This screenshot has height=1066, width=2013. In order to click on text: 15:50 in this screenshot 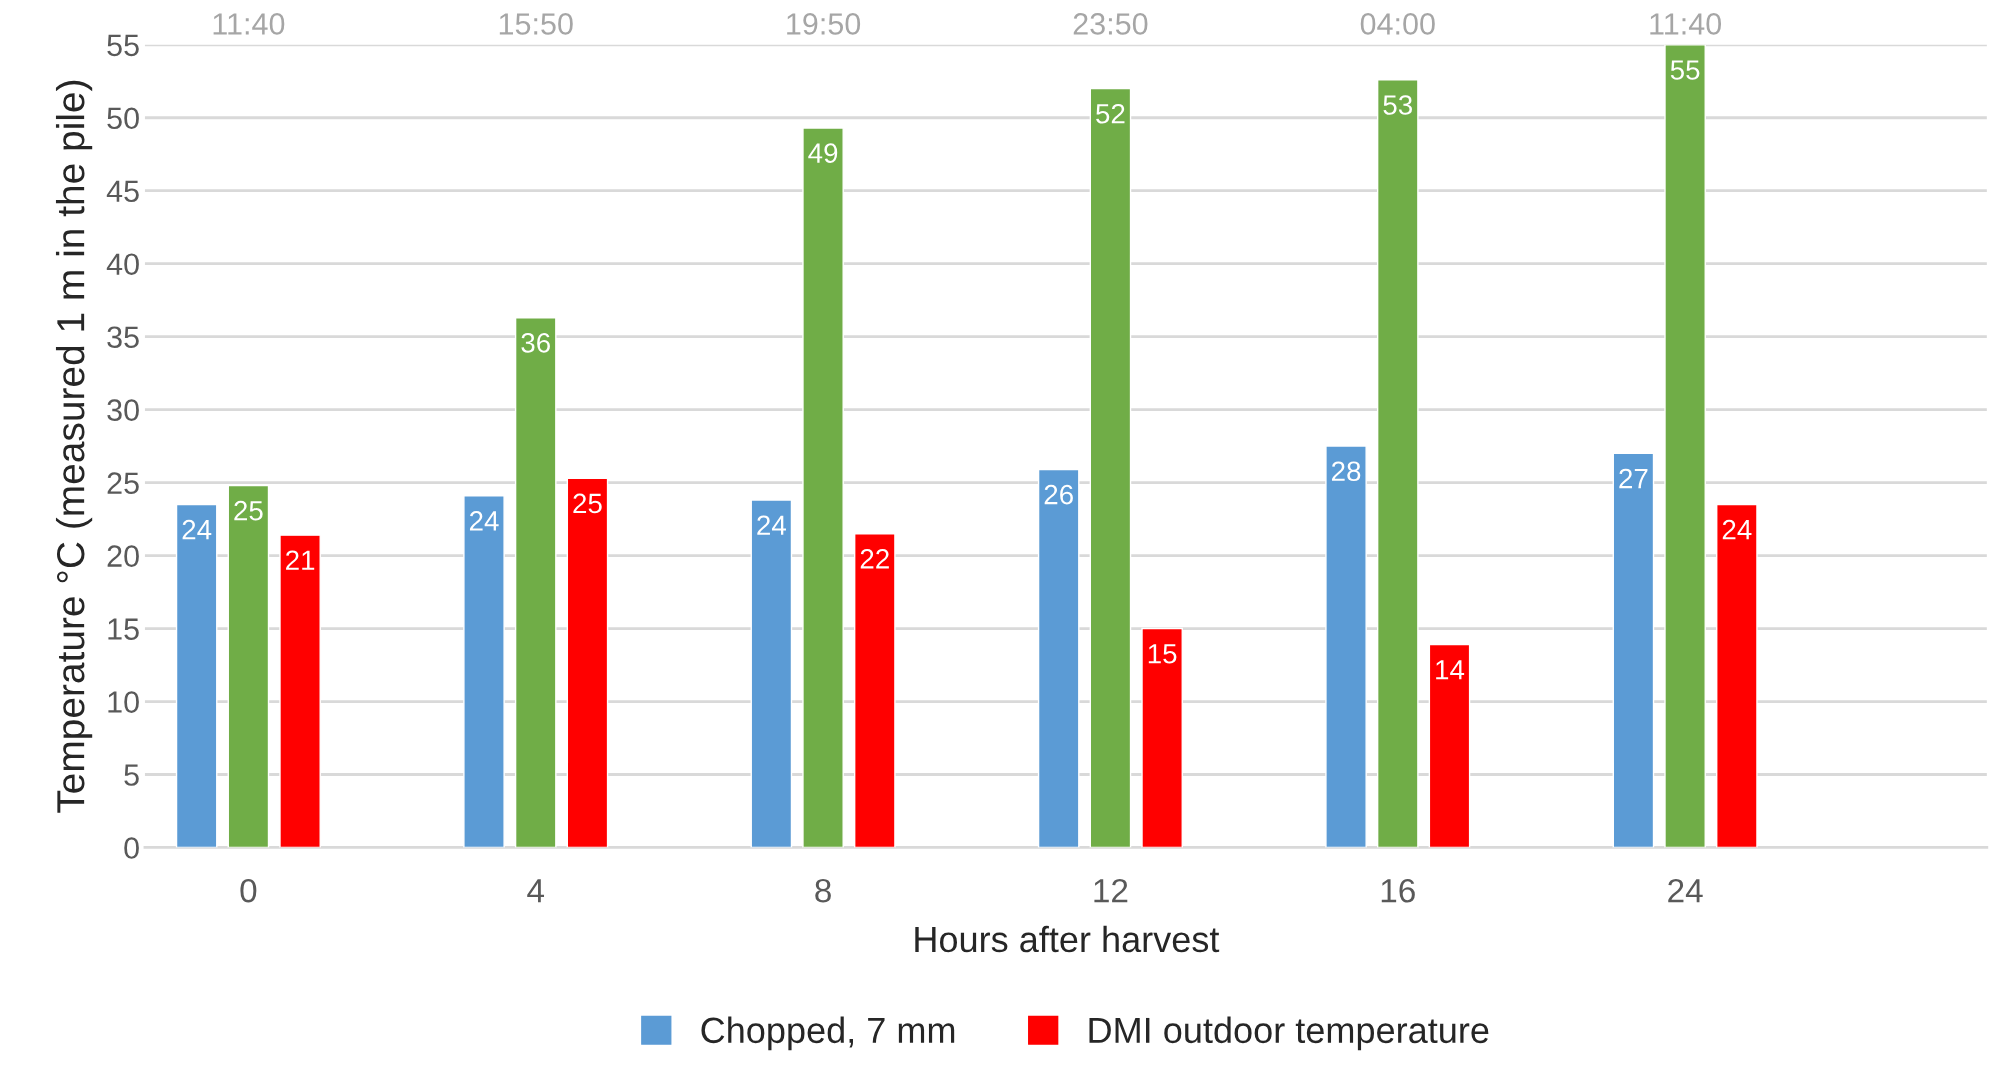, I will do `click(536, 24)`.